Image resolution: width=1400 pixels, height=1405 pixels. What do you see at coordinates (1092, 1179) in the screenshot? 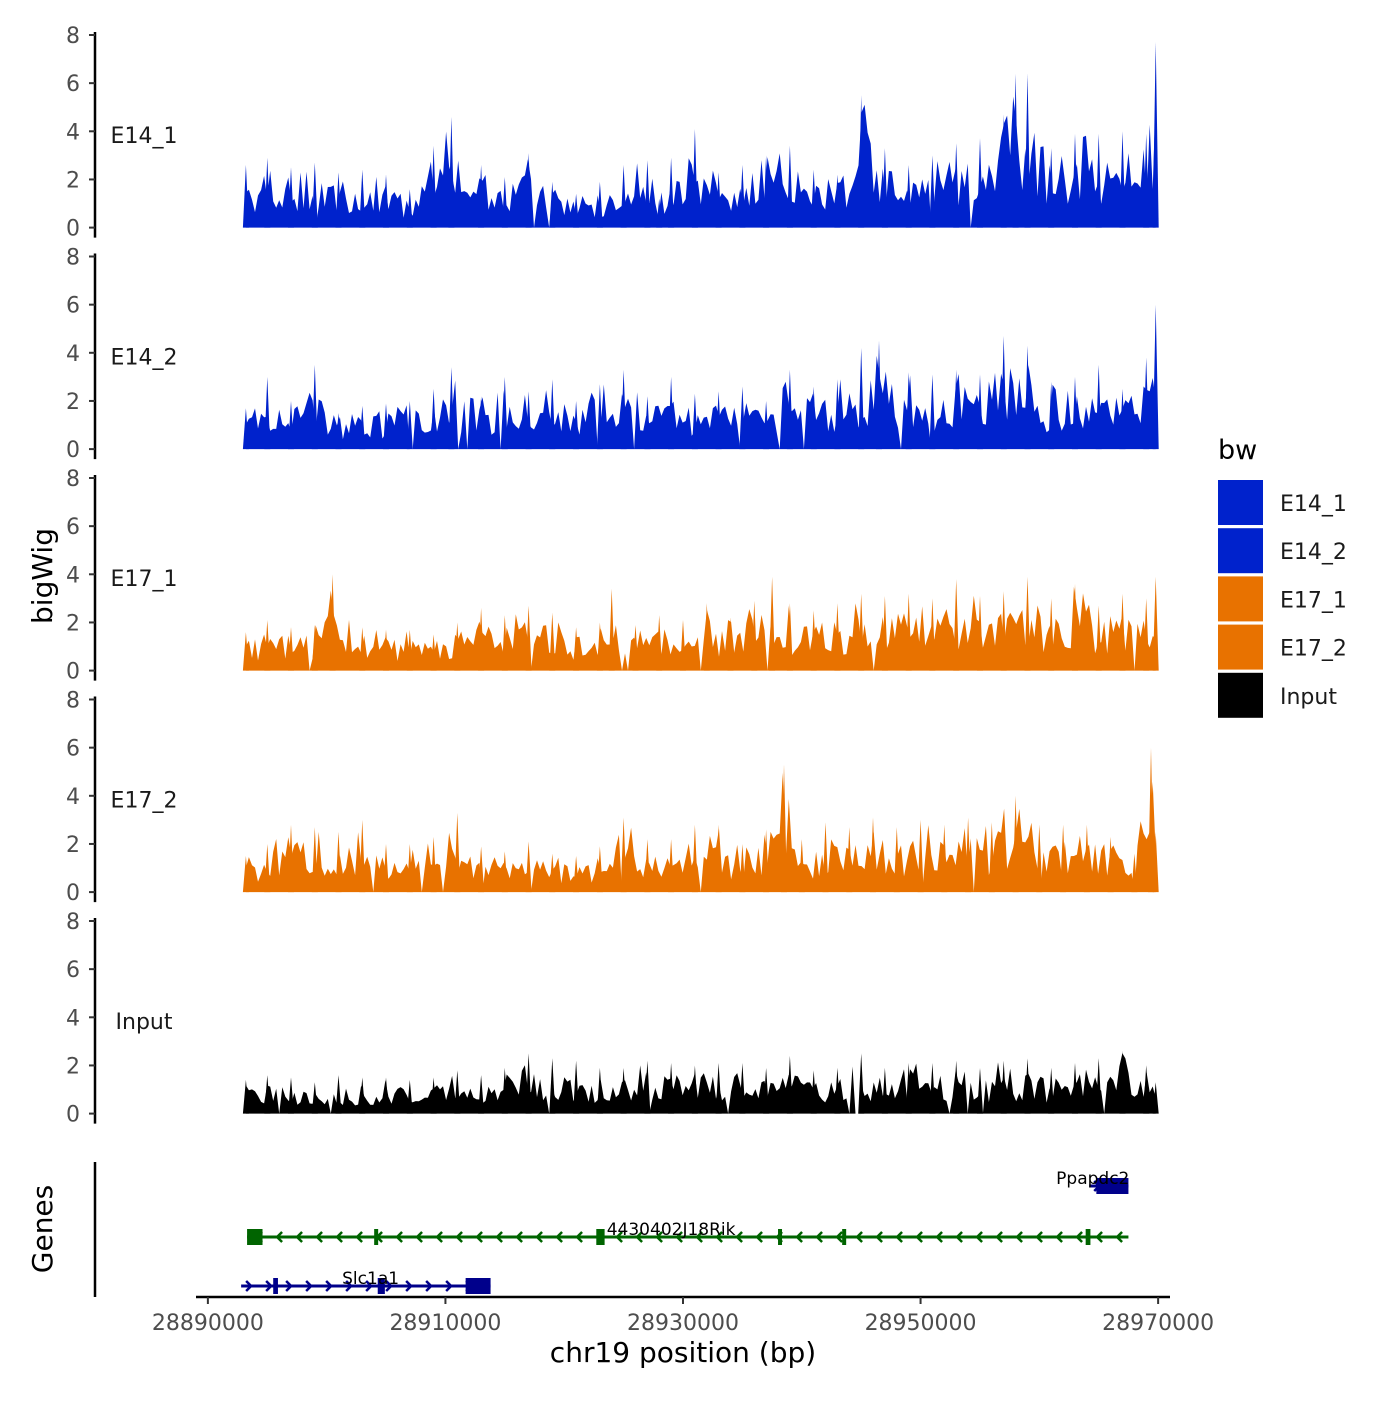
I see `gene-label-ppapdc2: Ppapdc2` at bounding box center [1092, 1179].